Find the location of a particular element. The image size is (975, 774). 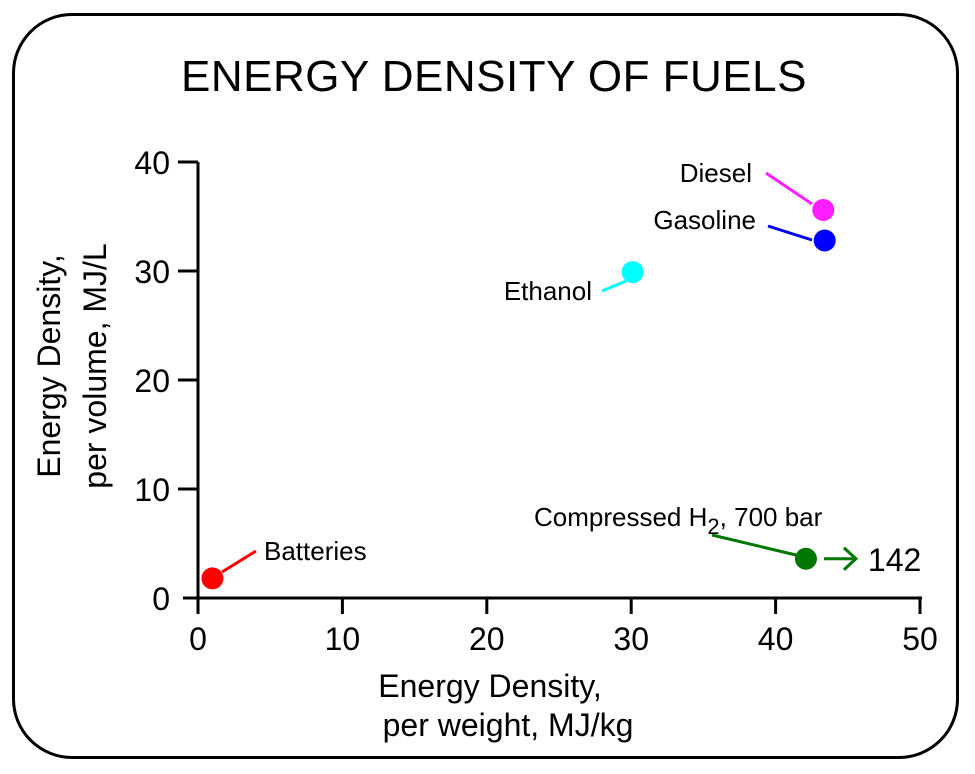

x-tick-label: 50 is located at coordinates (920, 639).